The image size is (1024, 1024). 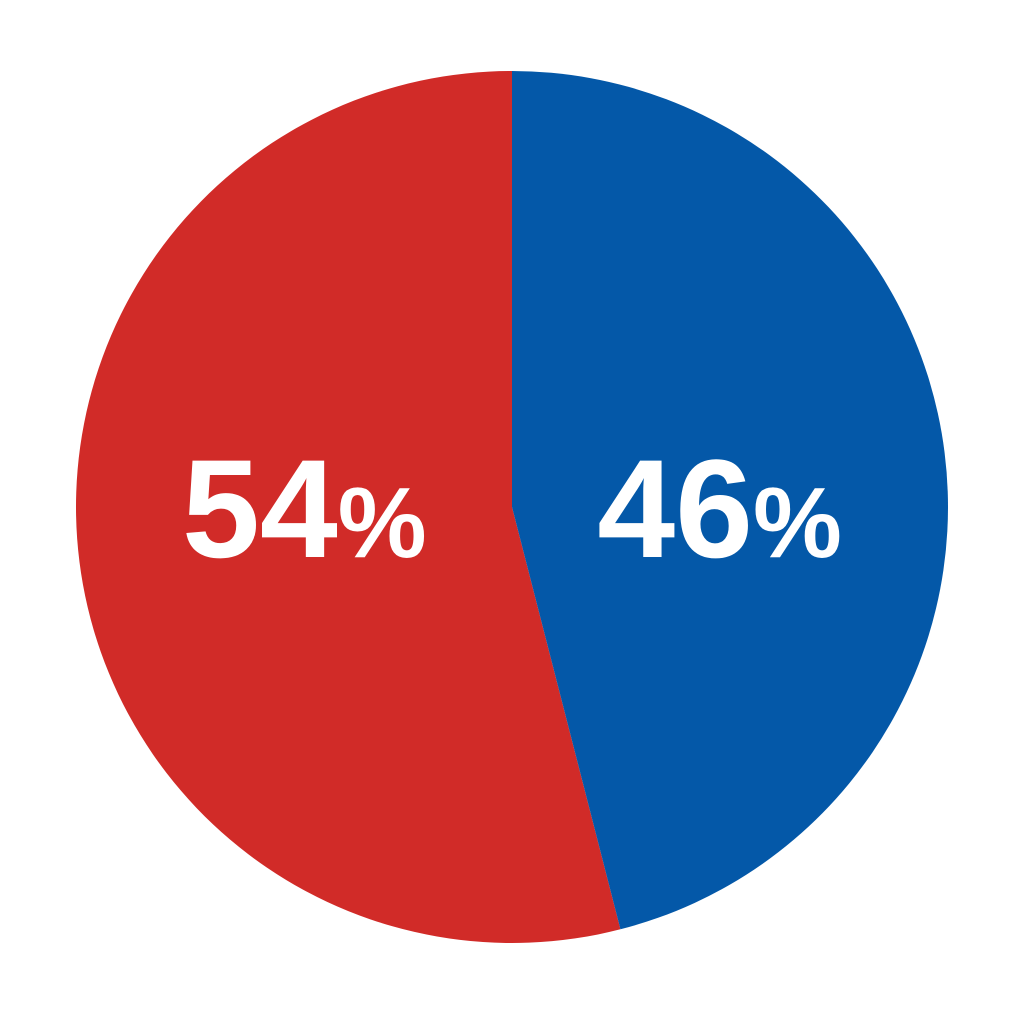 I want to click on slice-label-1: 46%, so click(x=719, y=508).